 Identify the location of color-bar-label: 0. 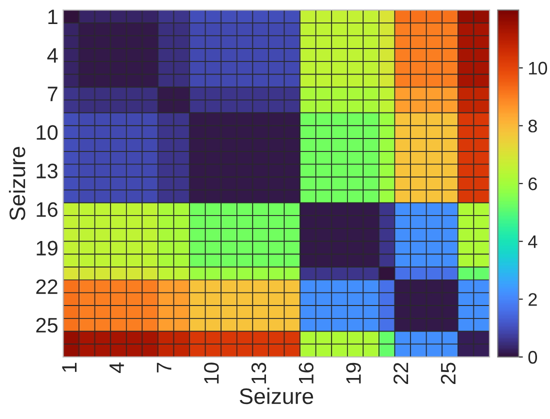
(533, 357).